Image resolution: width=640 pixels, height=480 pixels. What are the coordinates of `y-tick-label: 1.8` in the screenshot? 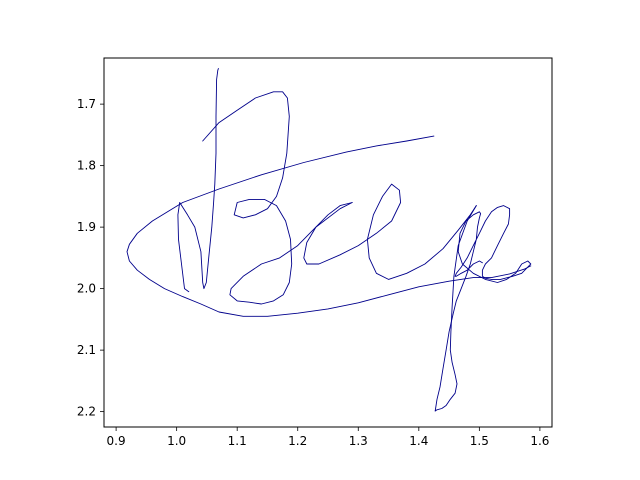 It's located at (86, 166).